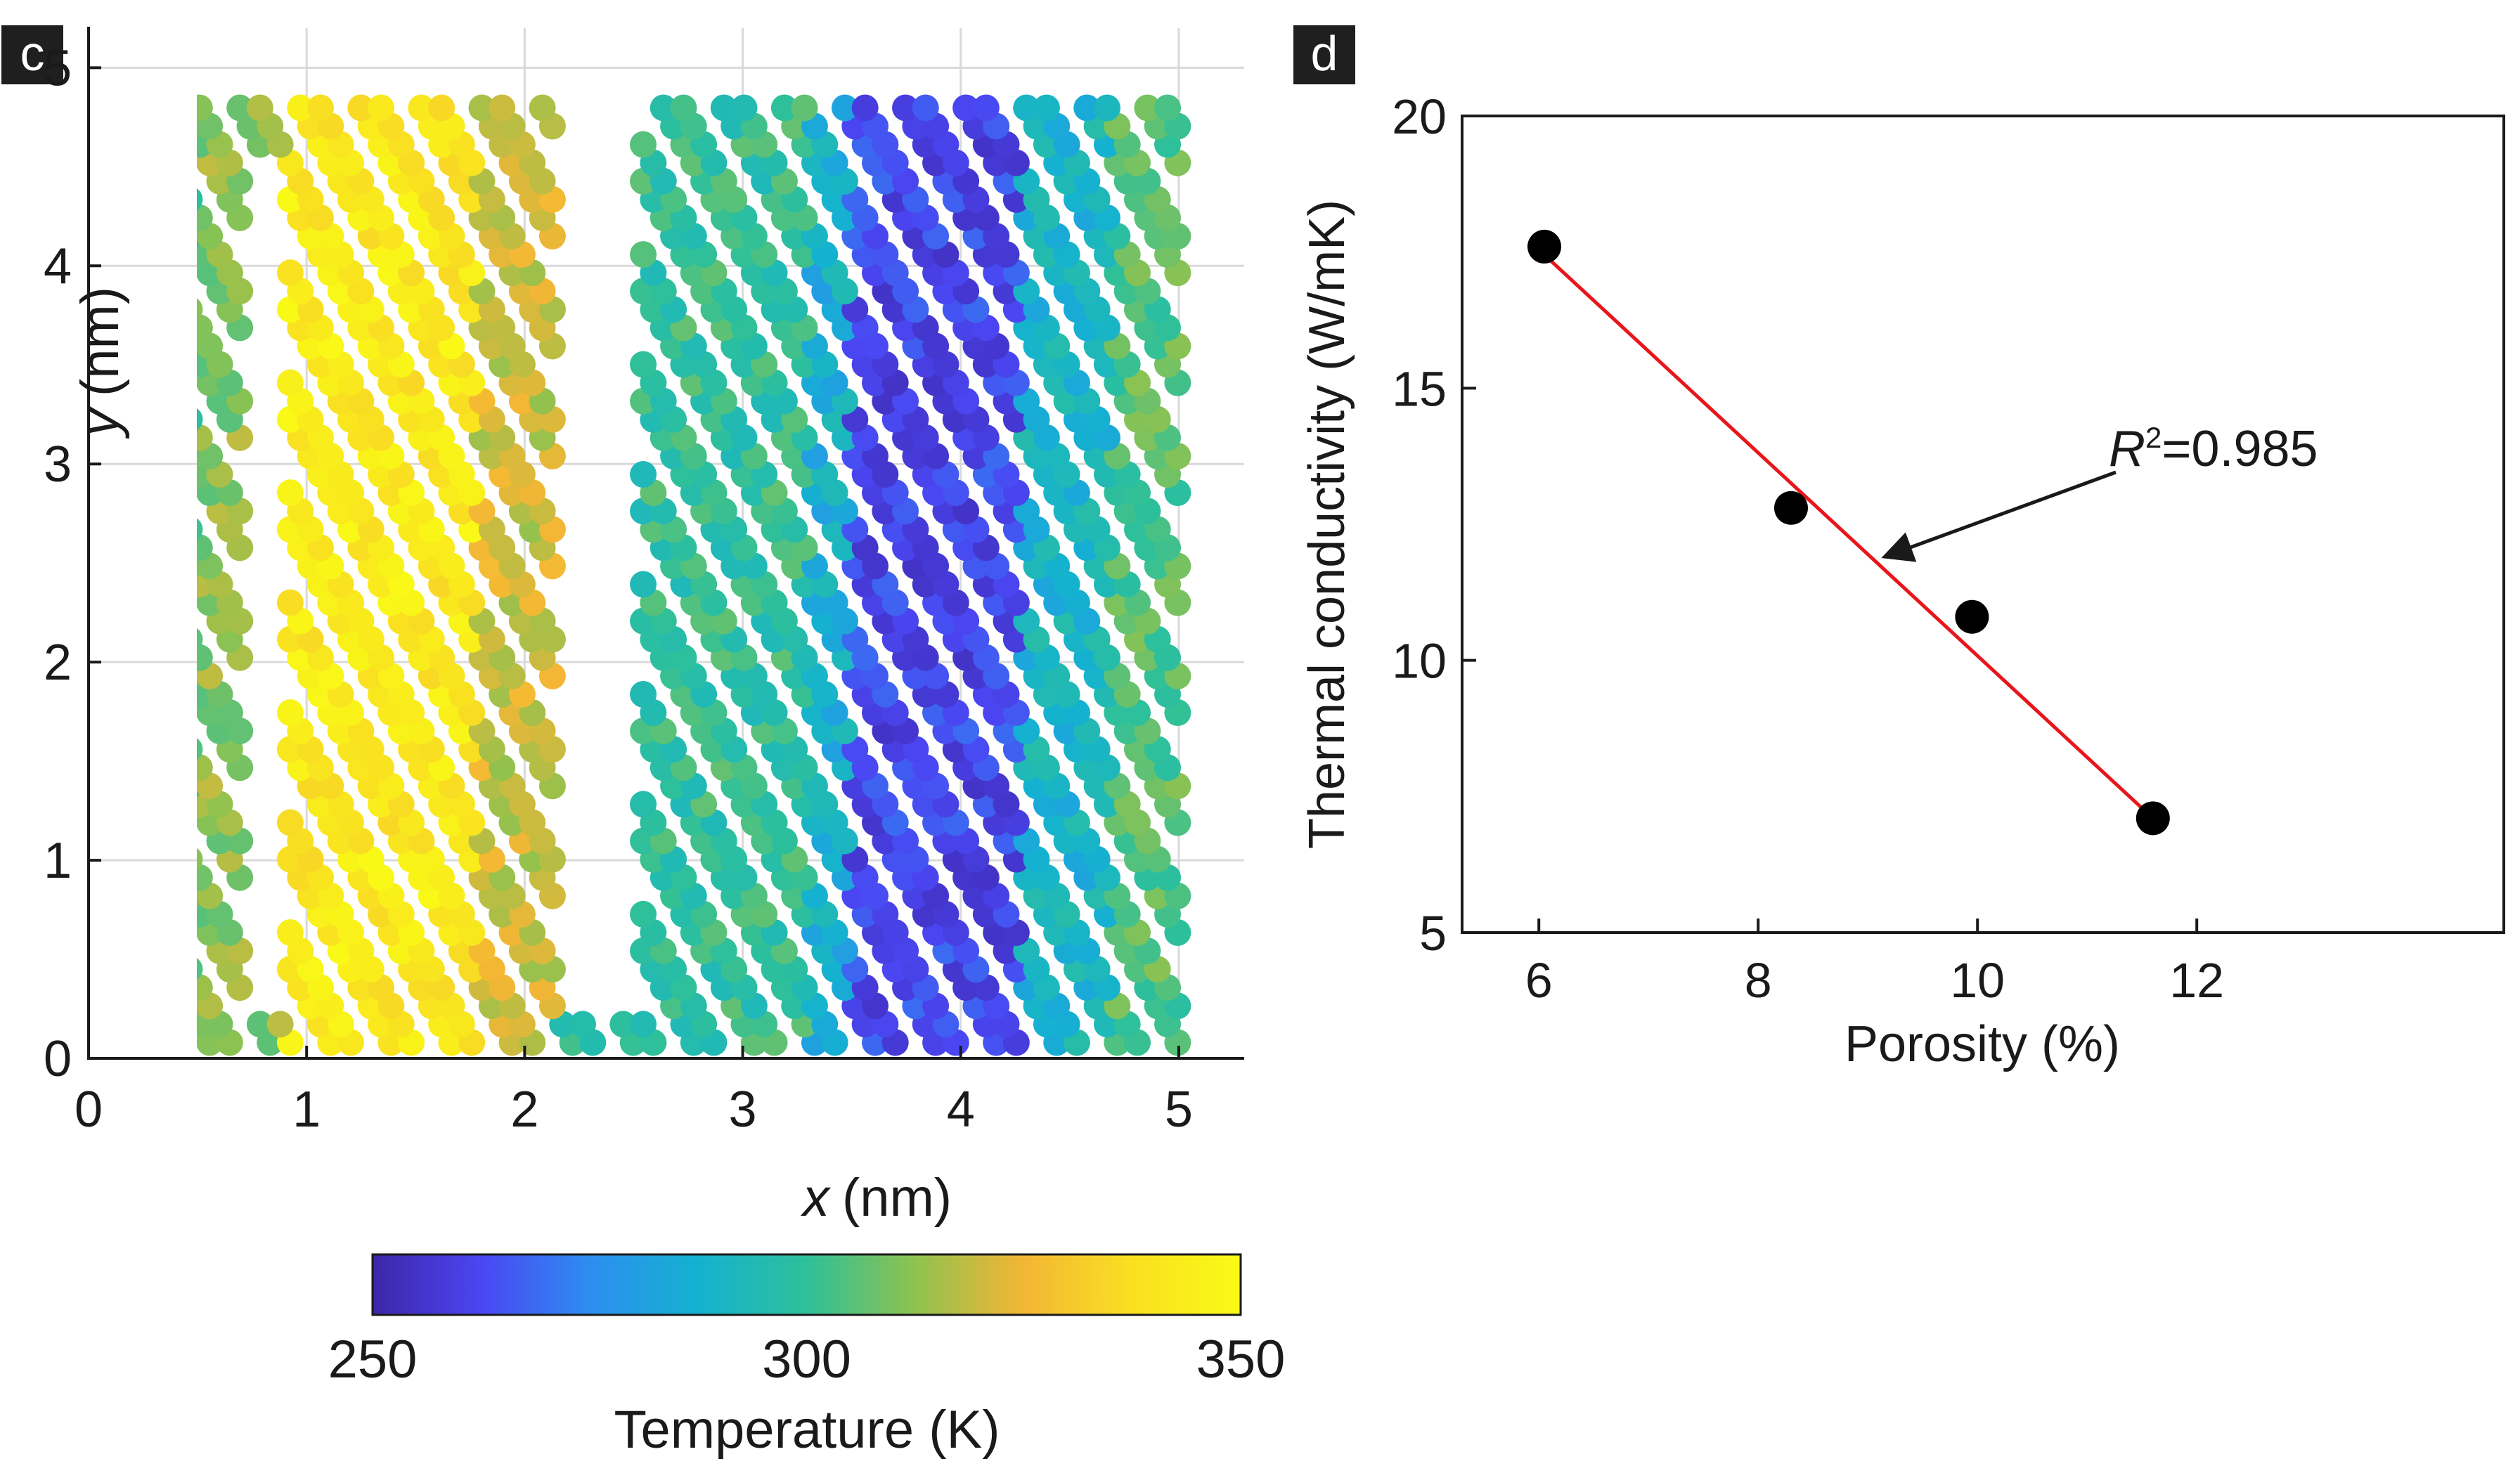 This screenshot has width=2520, height=1473. Describe the element at coordinates (100, 422) in the screenshot. I see `panel-c-y-axis-var: y` at that location.